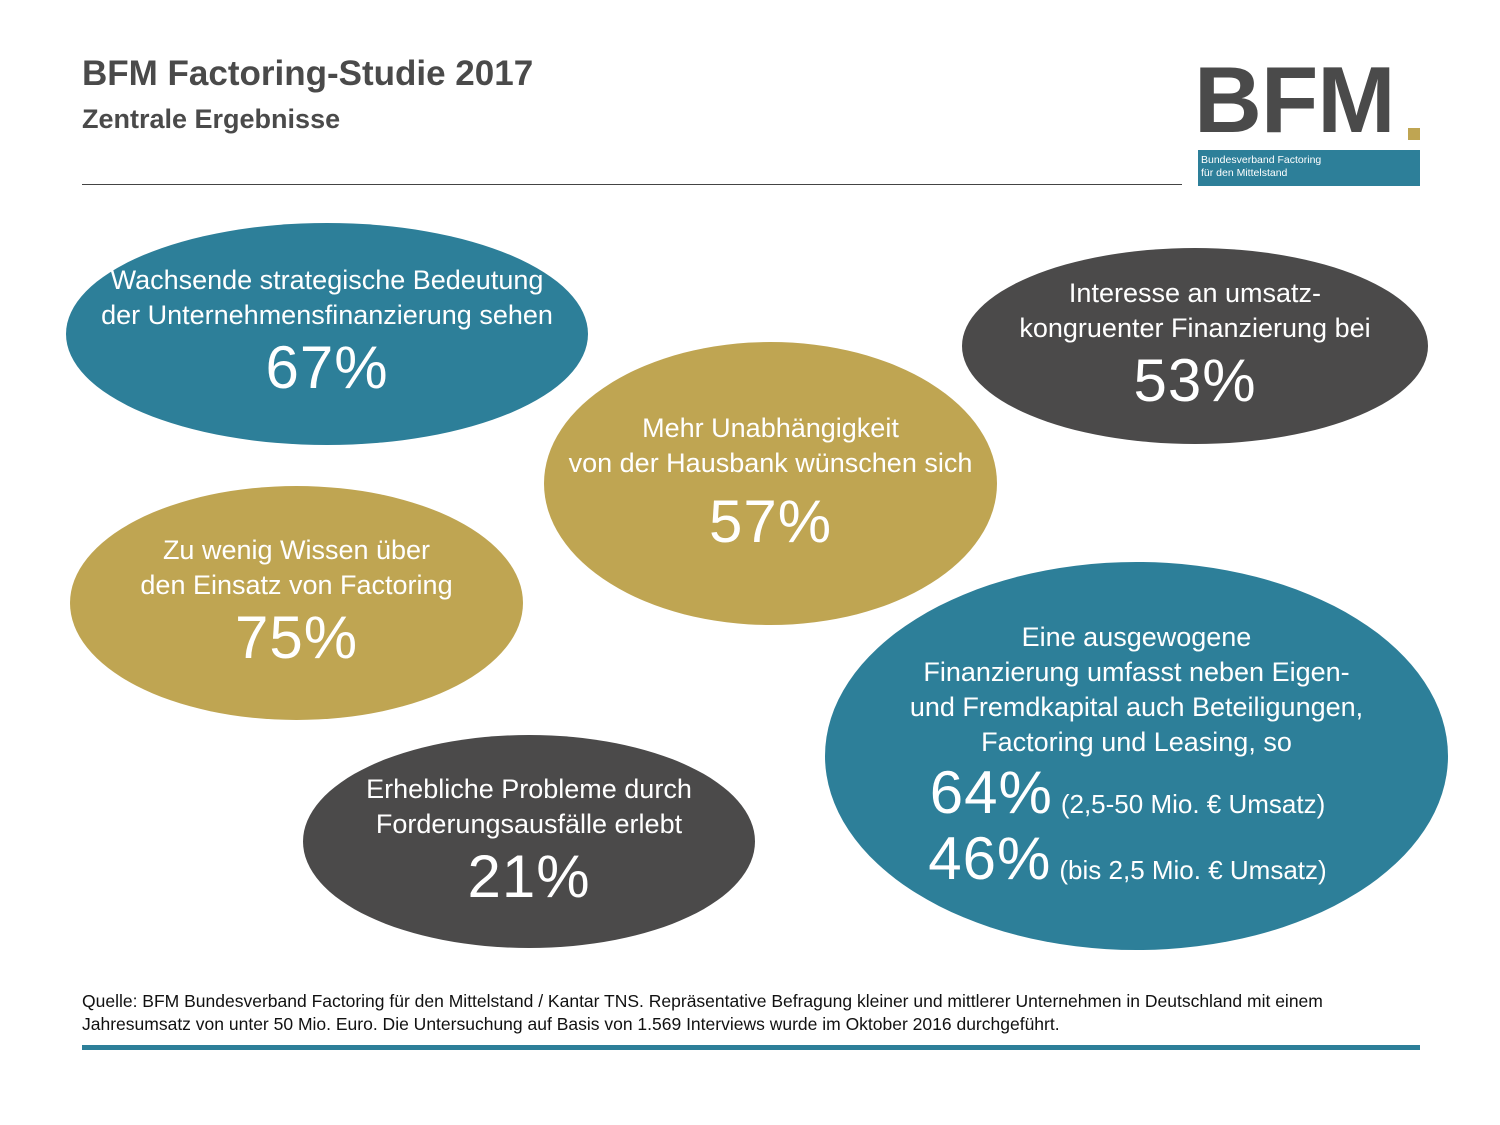  I want to click on finding-percentage: 53%, so click(1195, 380).